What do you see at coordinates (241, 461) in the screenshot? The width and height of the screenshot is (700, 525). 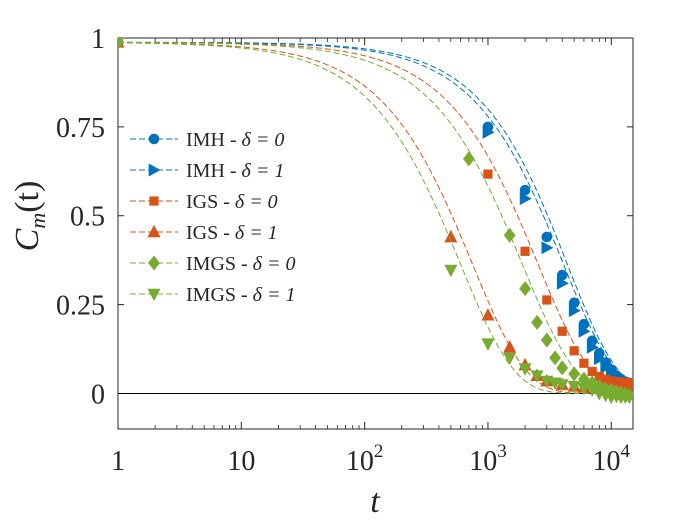 I see `x-tick-label: 10` at bounding box center [241, 461].